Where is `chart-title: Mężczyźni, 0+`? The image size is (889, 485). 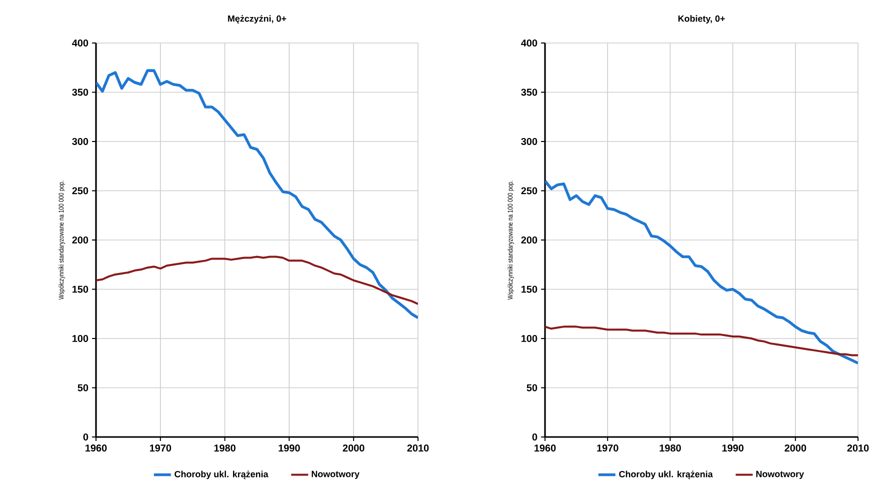
chart-title: Mężczyźni, 0+ is located at coordinates (257, 19).